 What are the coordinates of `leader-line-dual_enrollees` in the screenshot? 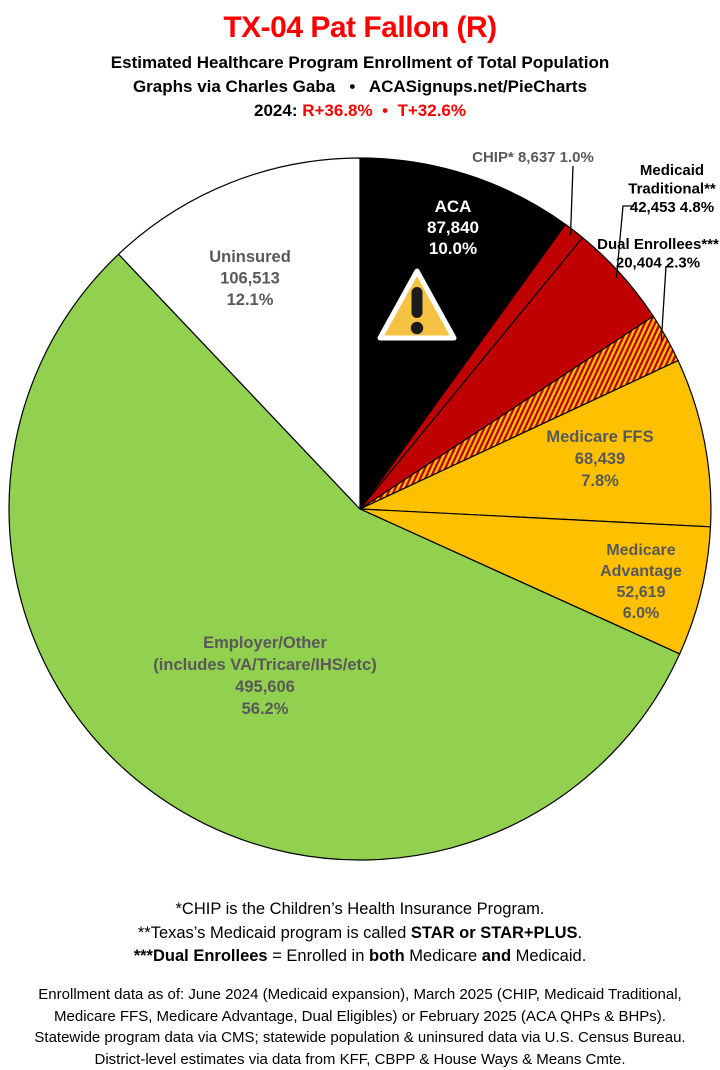 It's located at (663, 303).